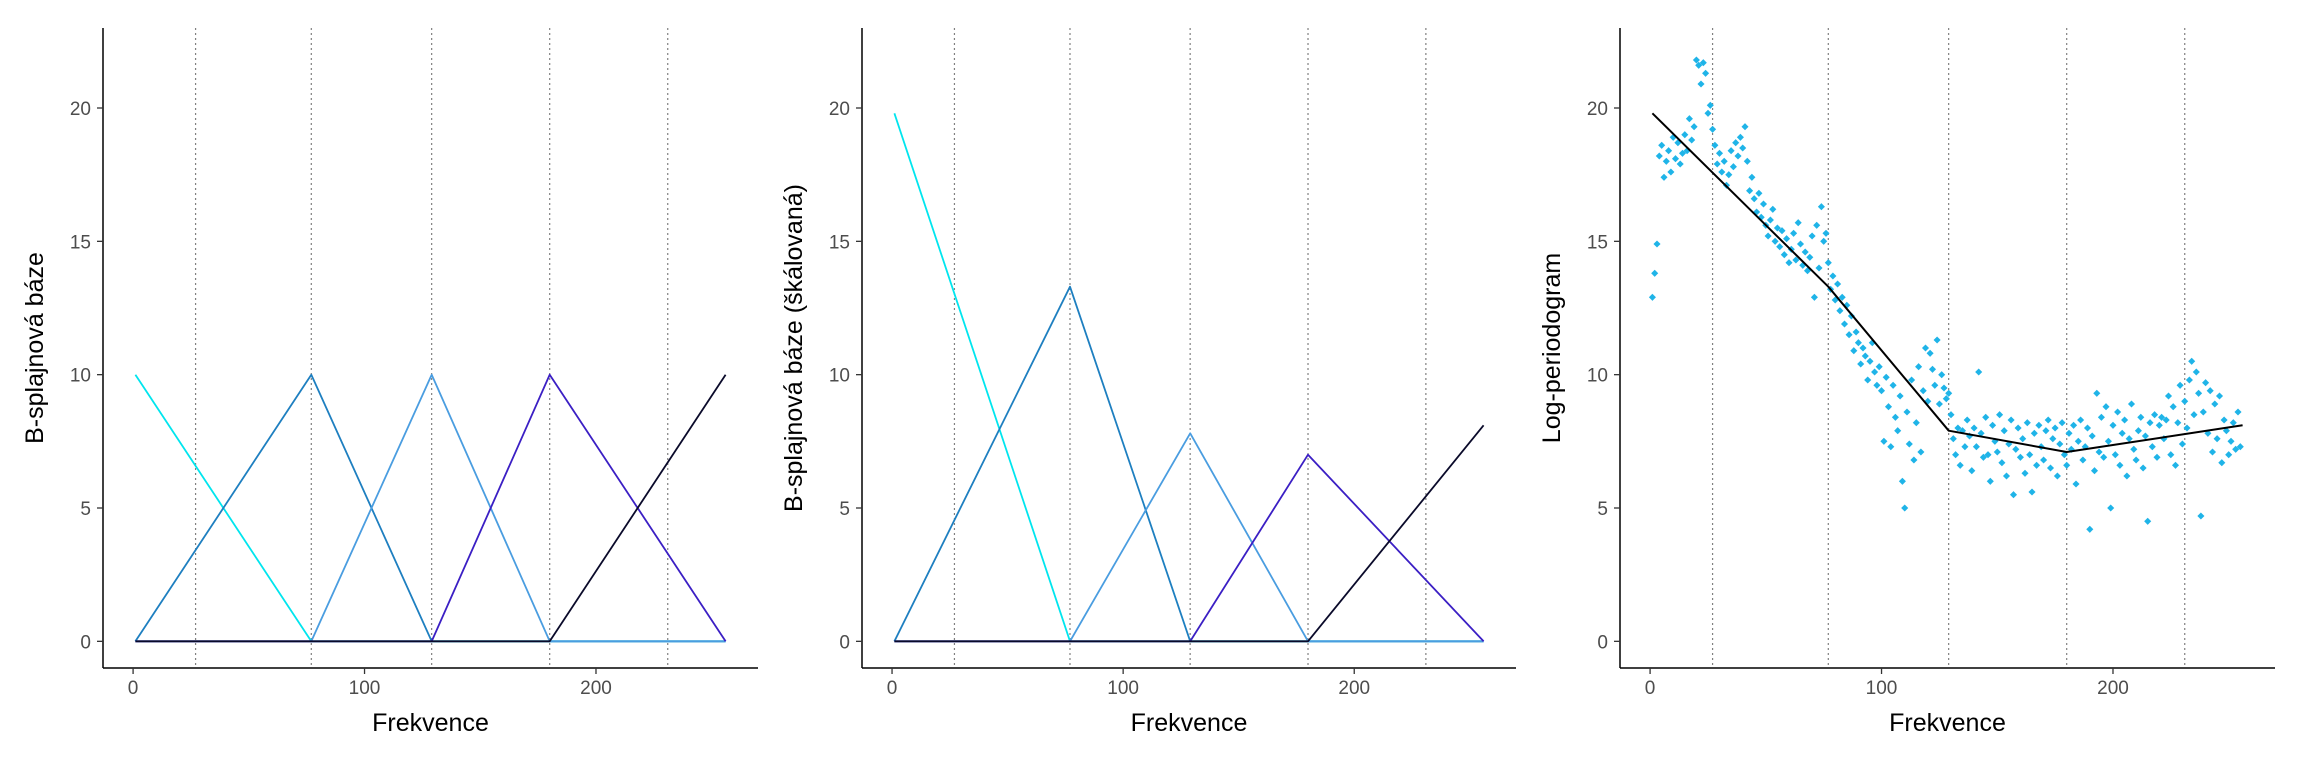  What do you see at coordinates (1597, 242) in the screenshot?
I see `y-tick-label: 15` at bounding box center [1597, 242].